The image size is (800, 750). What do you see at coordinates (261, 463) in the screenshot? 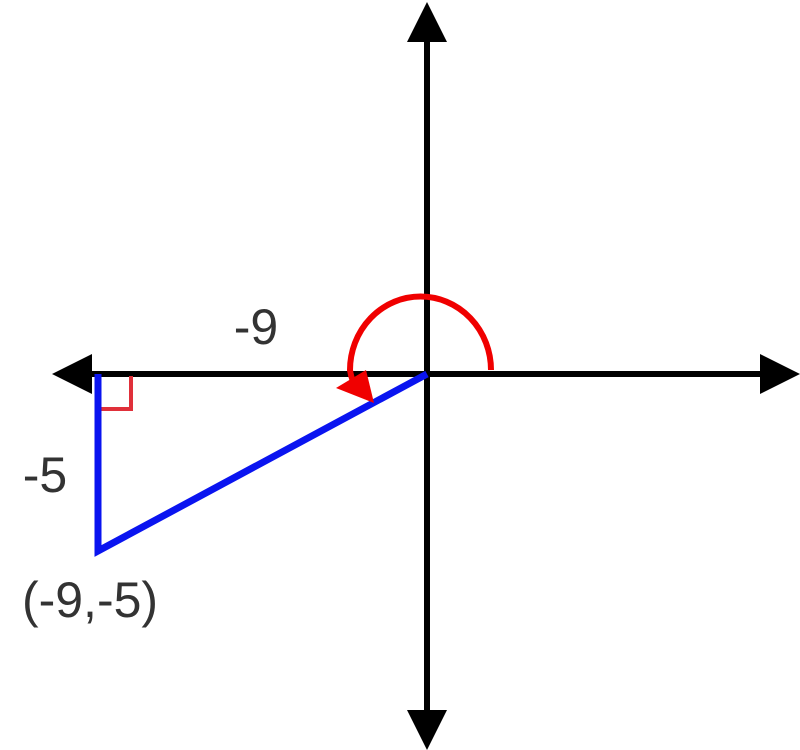
I see `triangle` at bounding box center [261, 463].